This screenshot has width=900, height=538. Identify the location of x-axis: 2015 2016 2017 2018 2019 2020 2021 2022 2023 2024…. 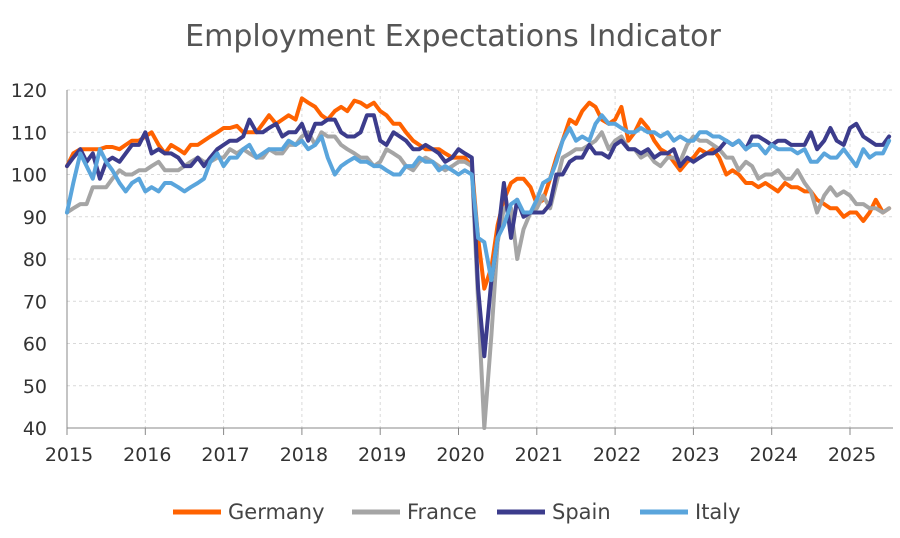
(469, 446).